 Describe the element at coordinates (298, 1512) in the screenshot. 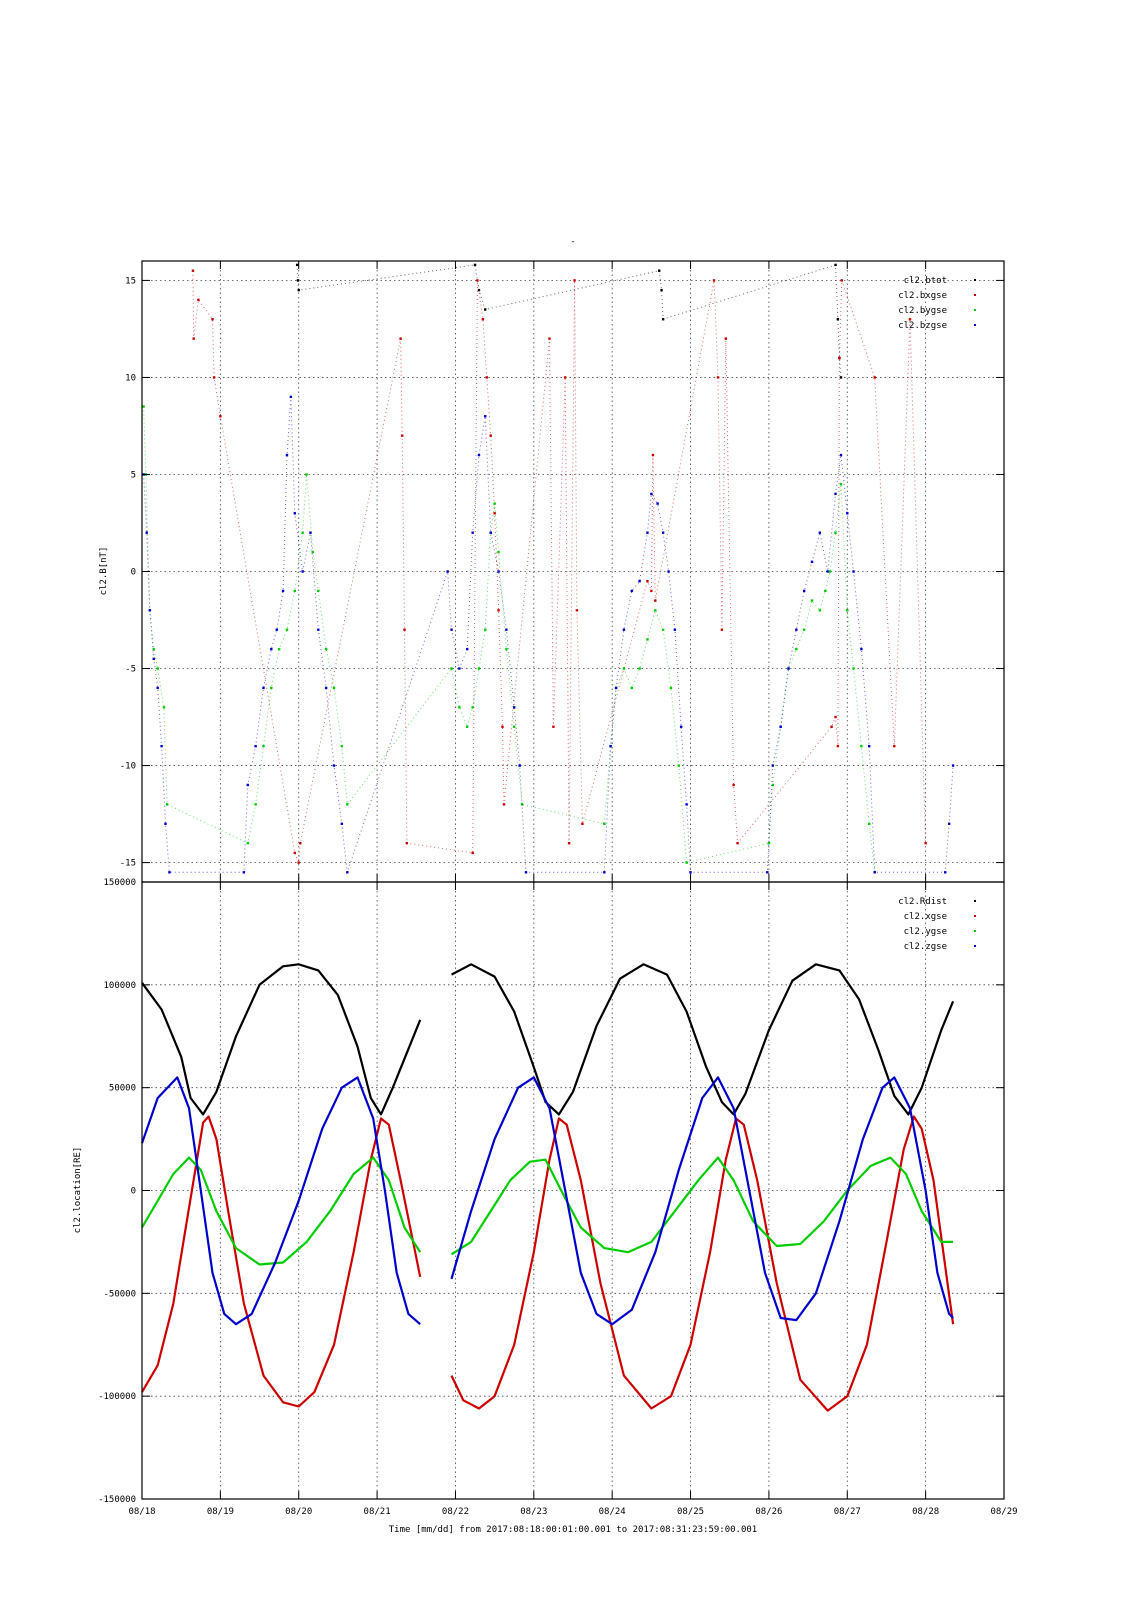

I see `x-tick-label: 08/20` at that location.